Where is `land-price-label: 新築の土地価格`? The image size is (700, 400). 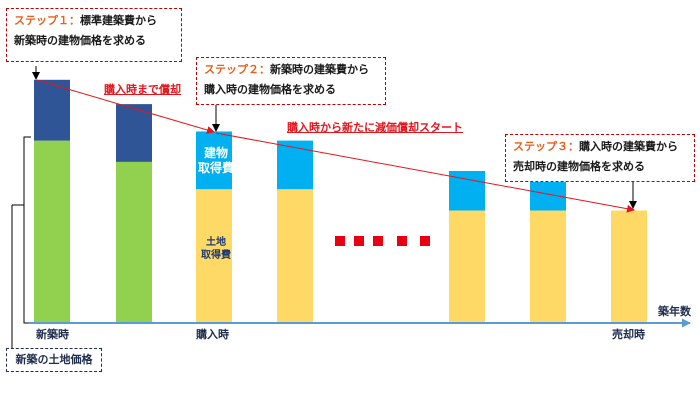 land-price-label: 新築の土地価格 is located at coordinates (54, 360).